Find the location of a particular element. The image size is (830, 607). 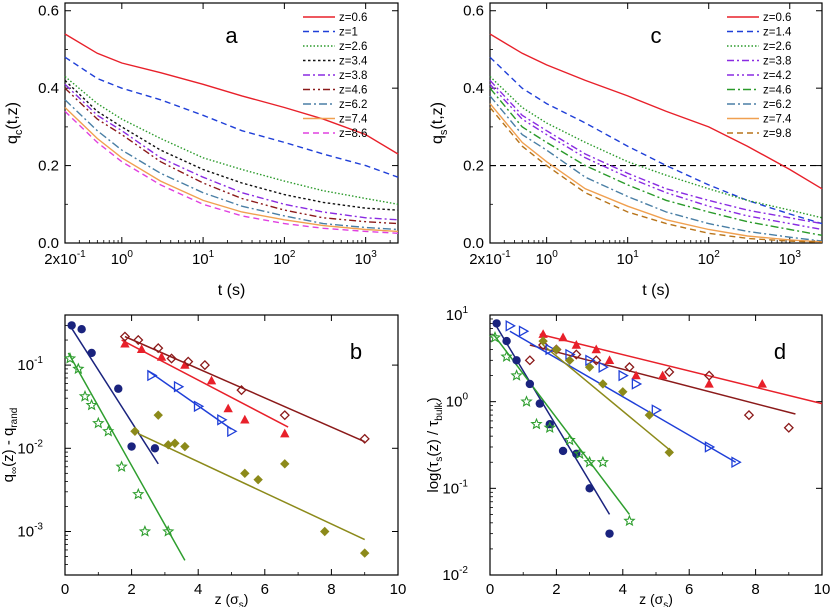

legend-label: z=6.2 is located at coordinates (353, 105).